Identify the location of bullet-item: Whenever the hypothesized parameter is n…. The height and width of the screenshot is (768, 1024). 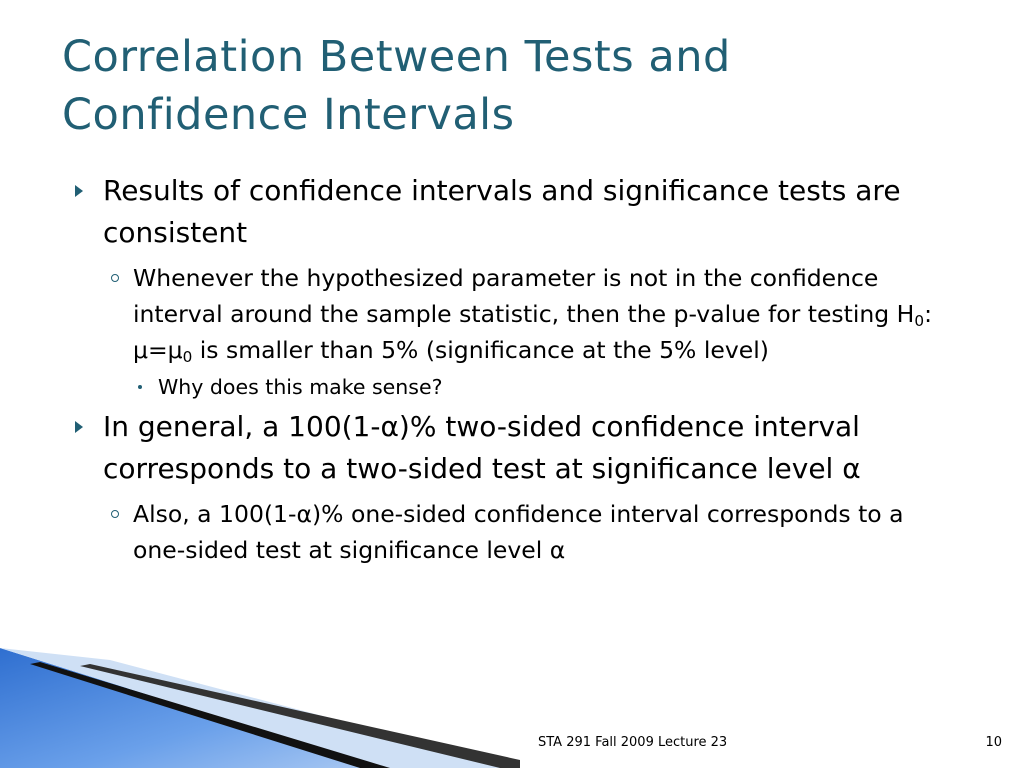
(522, 331).